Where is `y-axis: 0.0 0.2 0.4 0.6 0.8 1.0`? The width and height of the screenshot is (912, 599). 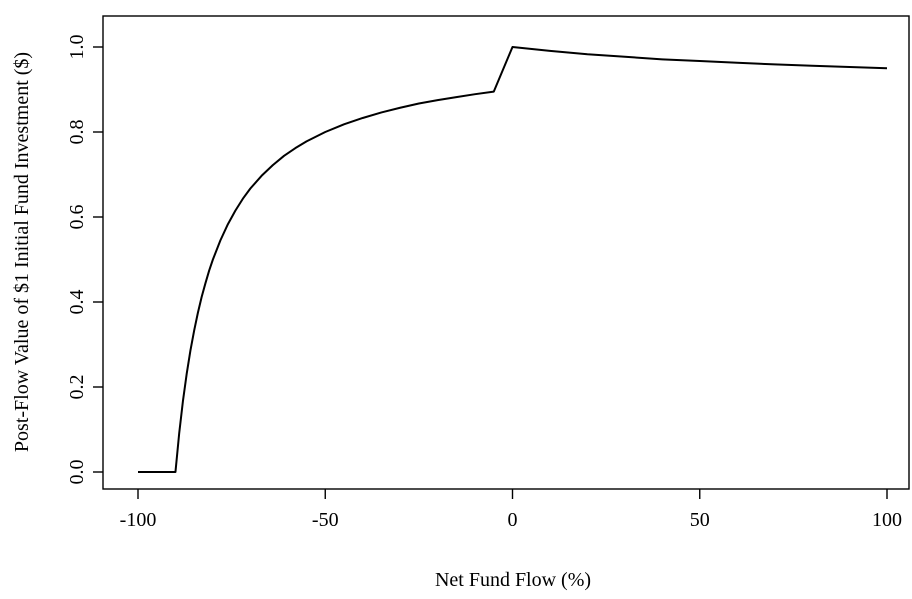
y-axis: 0.0 0.2 0.4 0.6 0.8 1.0 is located at coordinates (84, 260).